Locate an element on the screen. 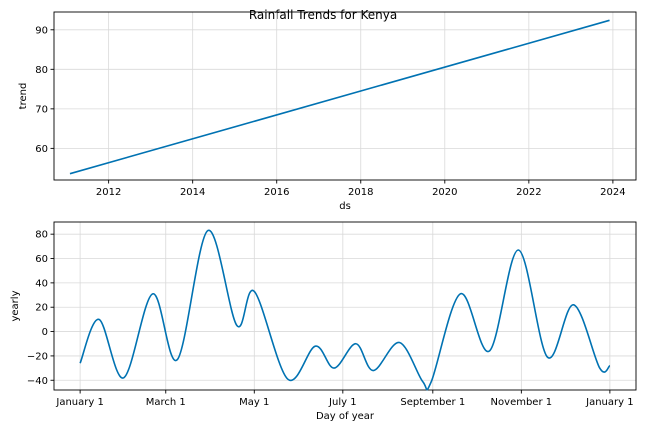 Image resolution: width=648 pixels, height=432 pixels. trend-x-tick-label: 2016 is located at coordinates (276, 192).